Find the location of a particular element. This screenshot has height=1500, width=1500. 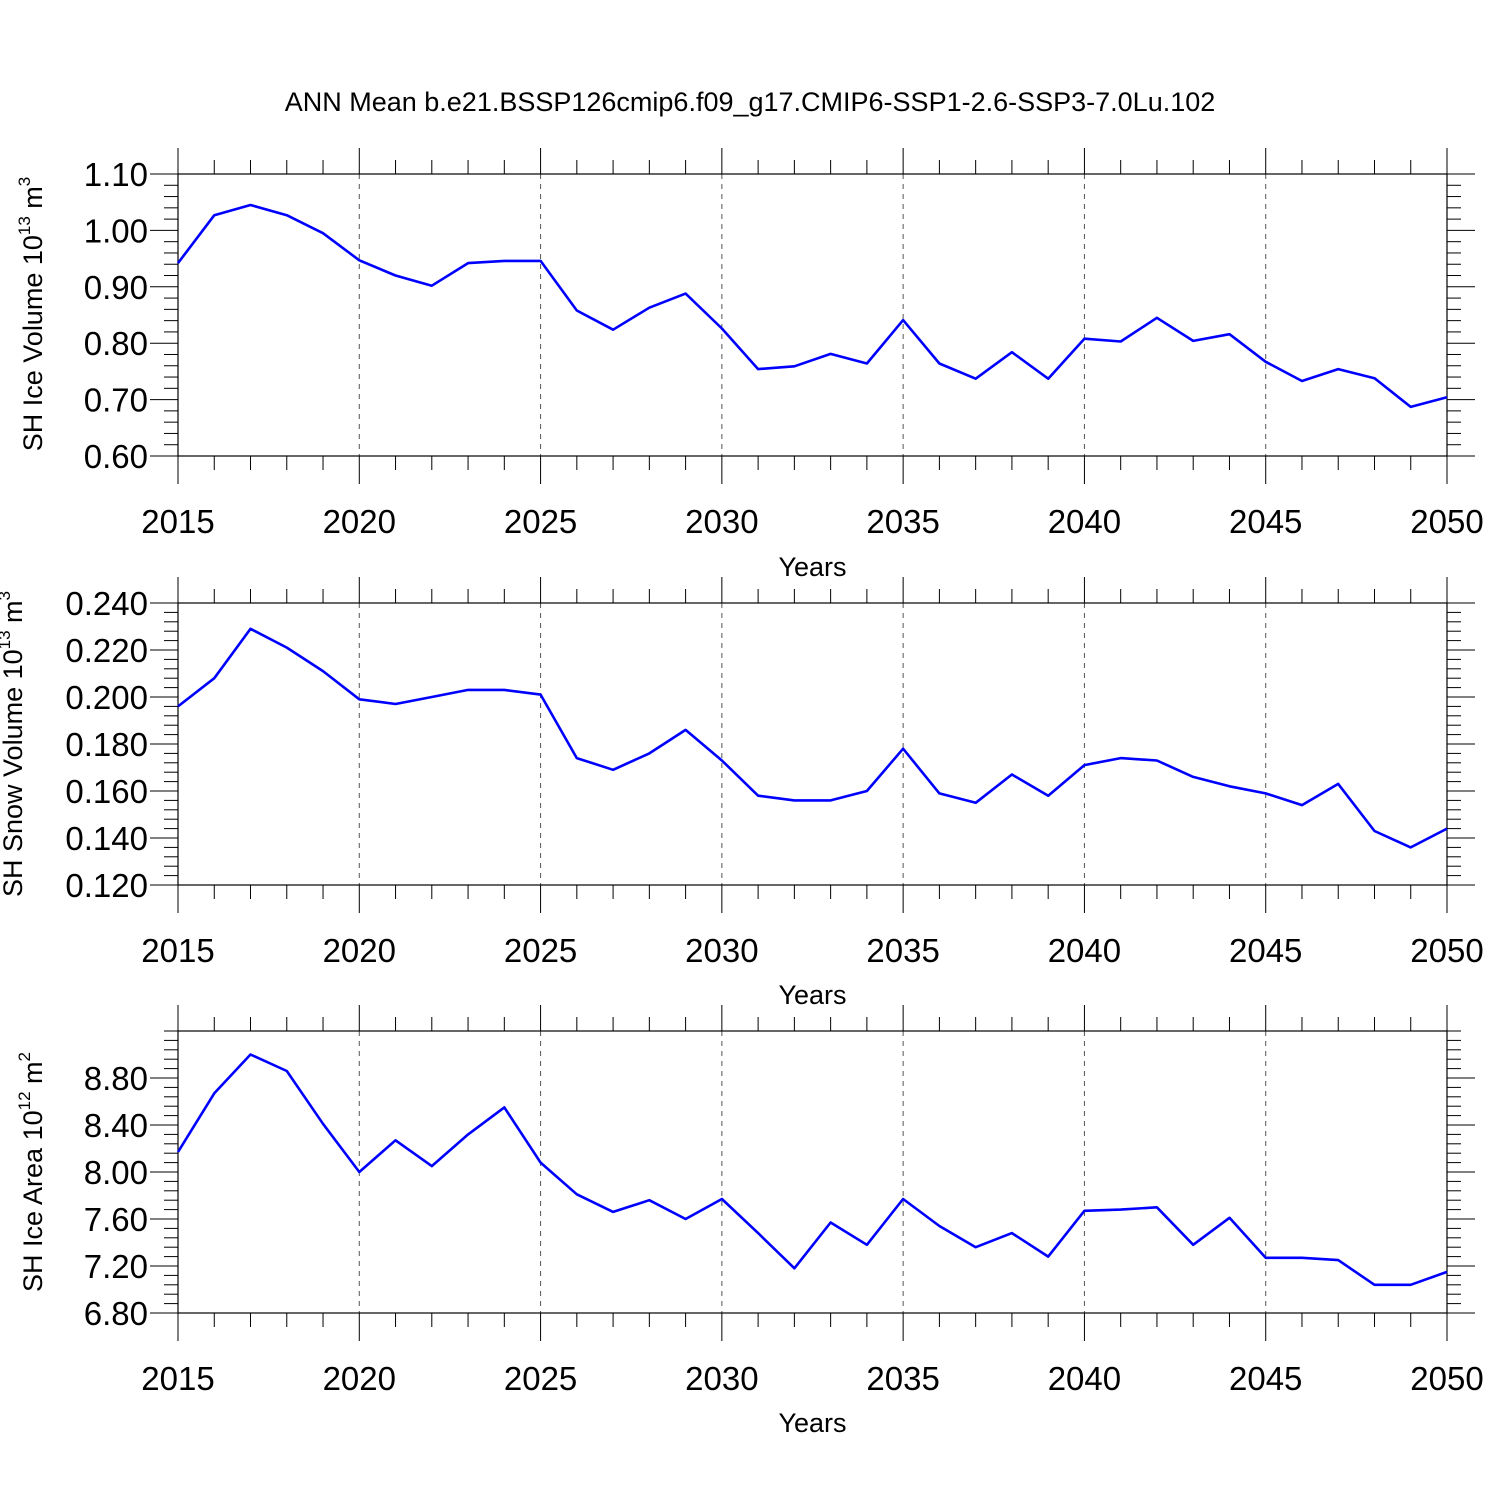

y-tick-label: 0.120 is located at coordinates (106, 885).